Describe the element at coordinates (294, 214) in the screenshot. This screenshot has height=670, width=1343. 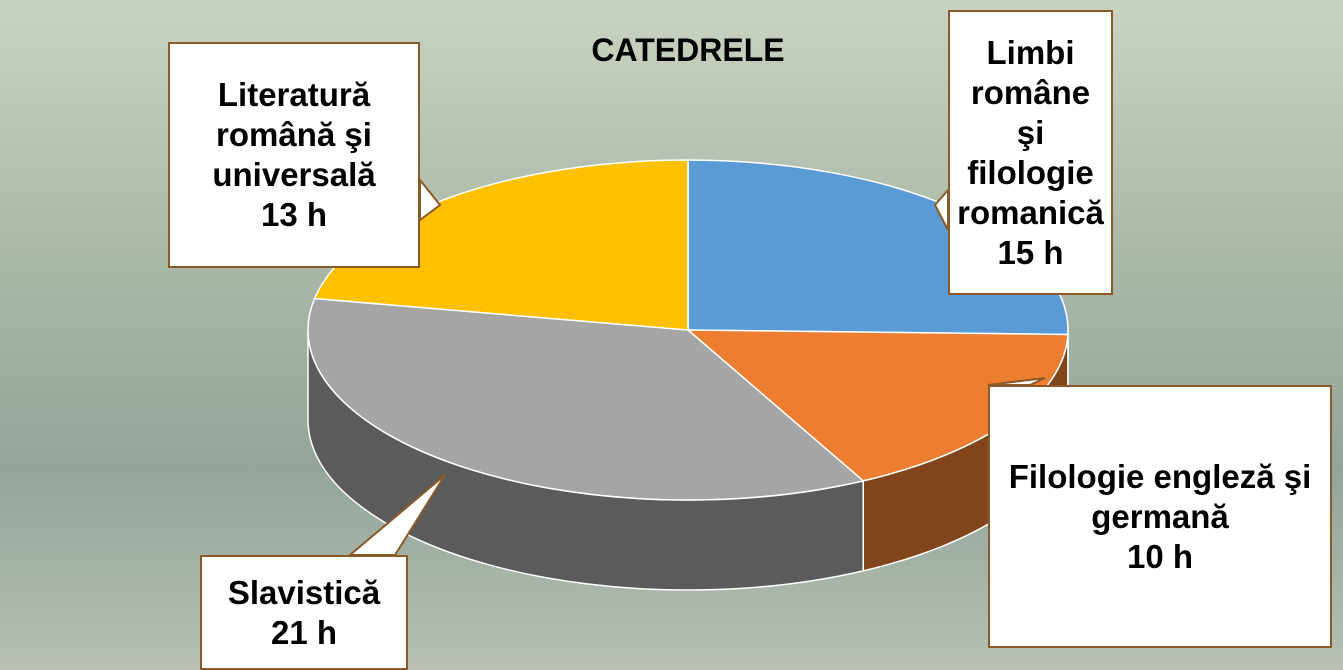
I see `value-label: 13 h` at that location.